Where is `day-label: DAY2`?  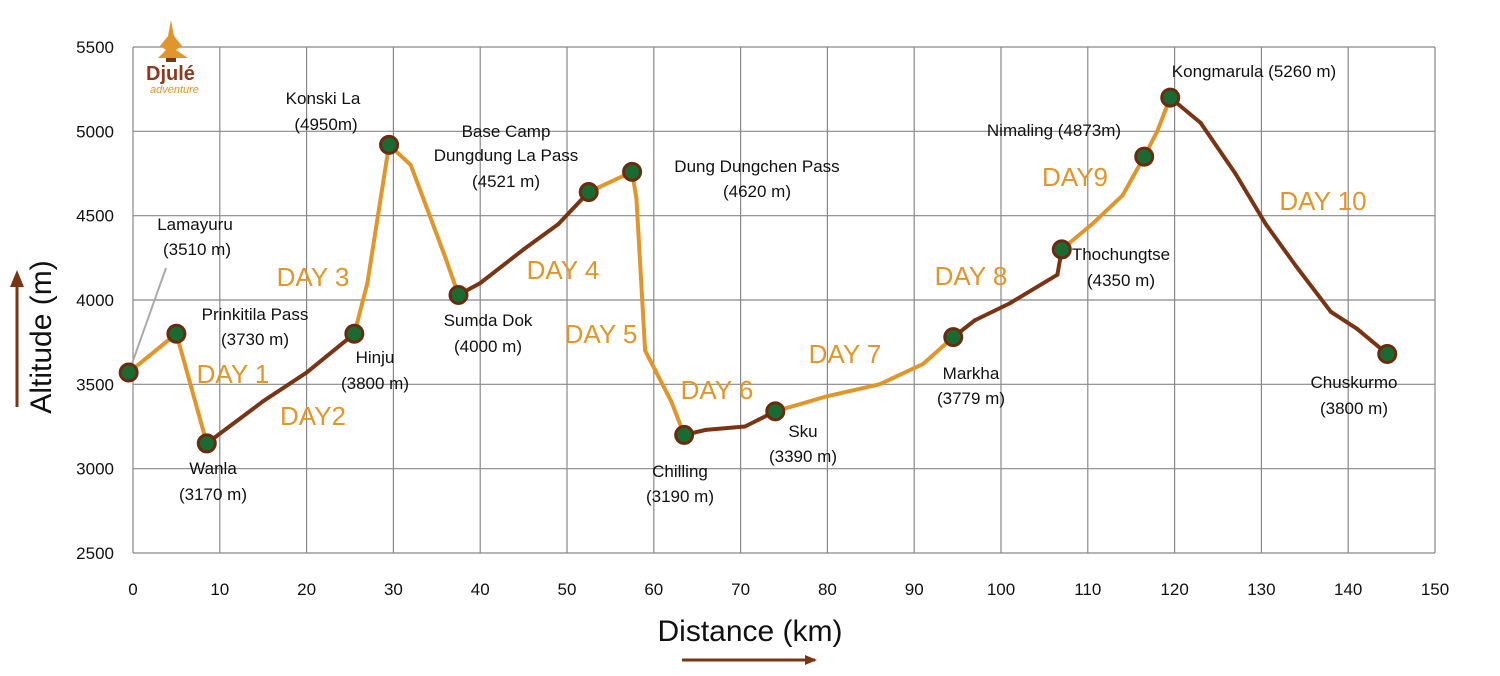 day-label: DAY2 is located at coordinates (313, 416).